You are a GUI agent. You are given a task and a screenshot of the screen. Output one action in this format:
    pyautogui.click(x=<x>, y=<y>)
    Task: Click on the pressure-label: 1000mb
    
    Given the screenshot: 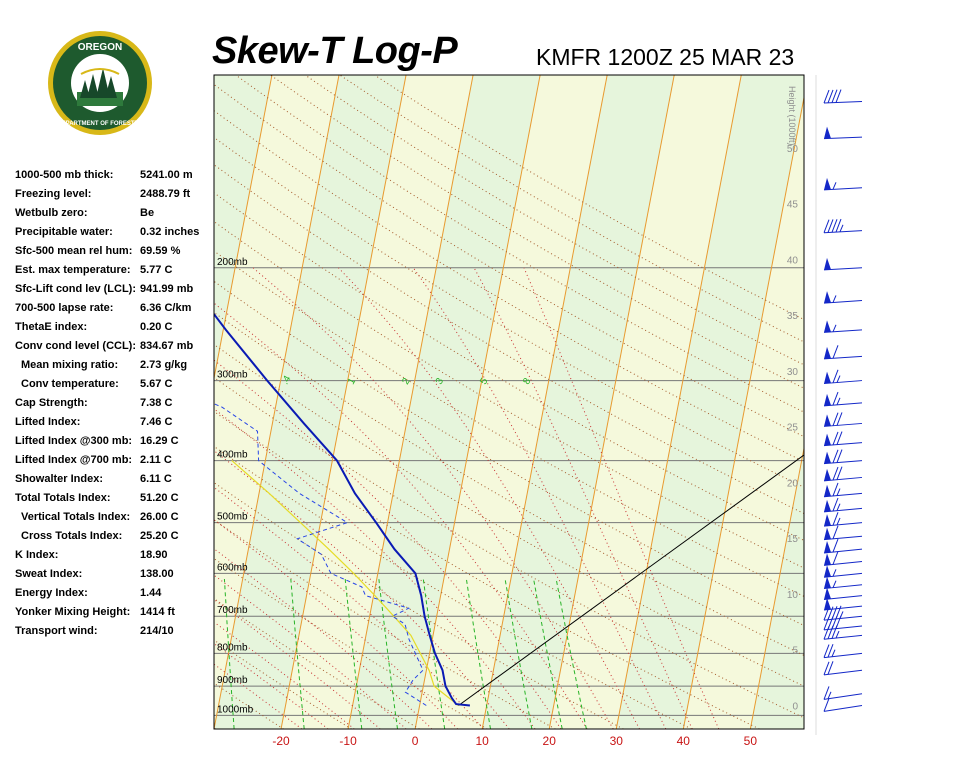 What is the action you would take?
    pyautogui.click(x=235, y=709)
    